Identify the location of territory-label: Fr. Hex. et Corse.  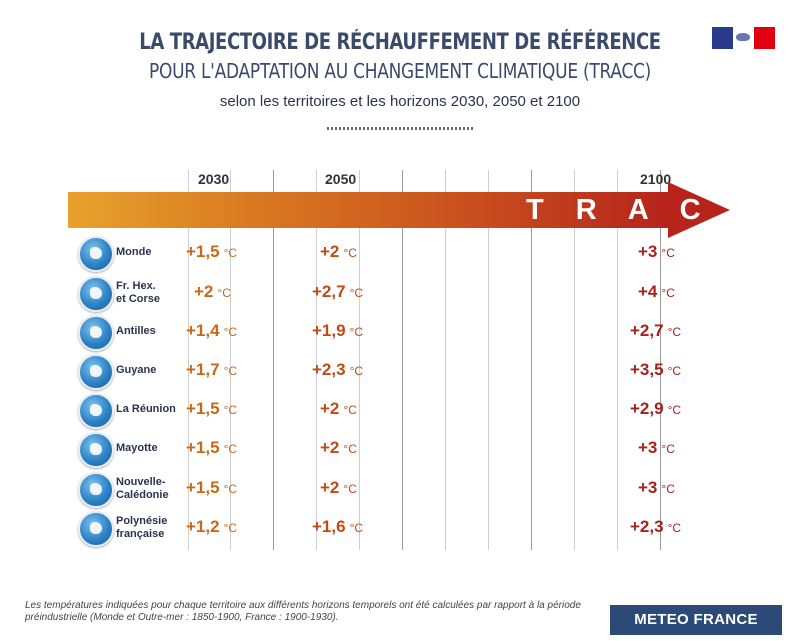
(138, 292).